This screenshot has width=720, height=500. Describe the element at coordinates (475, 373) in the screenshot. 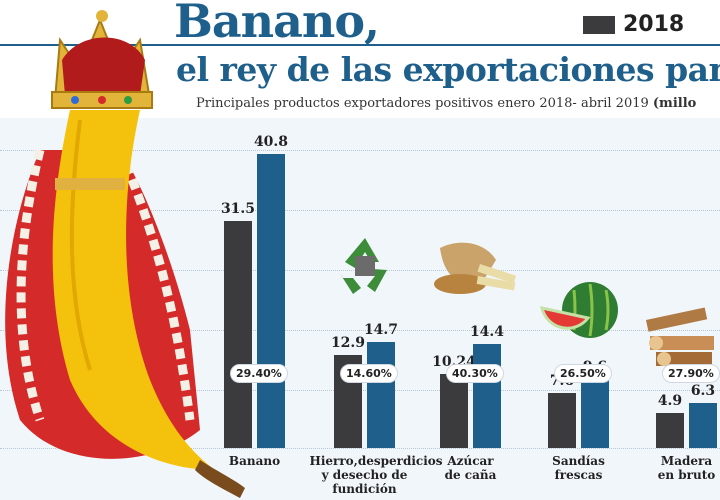

I see `growth-percentage-2: 40.30%` at that location.